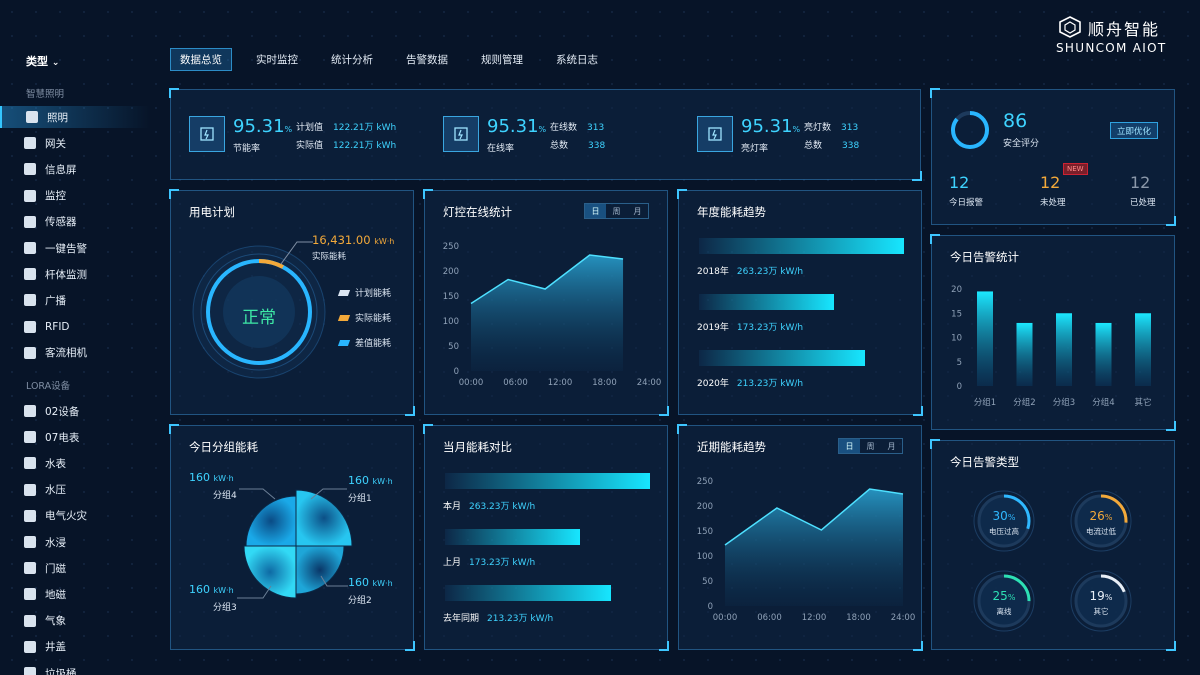 This screenshot has width=1200, height=675. What do you see at coordinates (1053, 332) in the screenshot?
I see `alarm-stats-panel: 今日告警统计 0 5 10 15 20 分组1 分组2 分组3 分组4 其它` at bounding box center [1053, 332].